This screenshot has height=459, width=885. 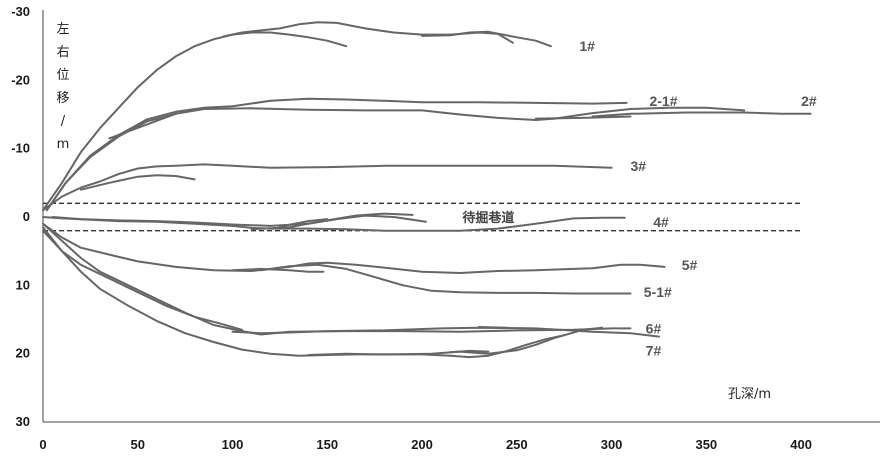 What do you see at coordinates (658, 292) in the screenshot?
I see `series-label-5-1: 5-1#` at bounding box center [658, 292].